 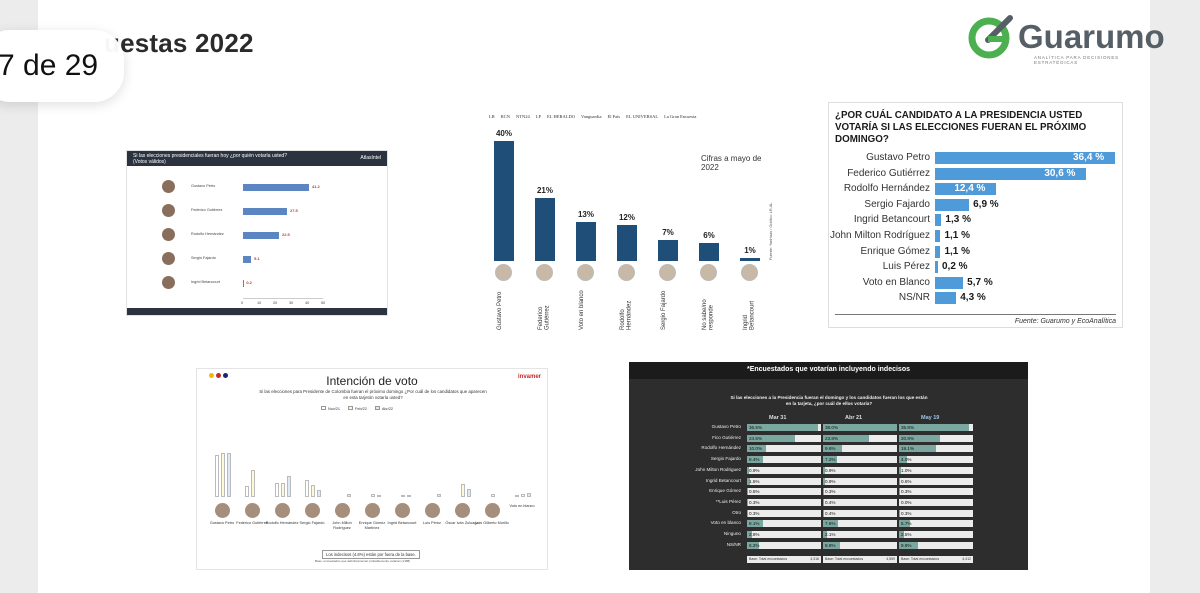 I want to click on media-logo: LP, so click(x=538, y=116).